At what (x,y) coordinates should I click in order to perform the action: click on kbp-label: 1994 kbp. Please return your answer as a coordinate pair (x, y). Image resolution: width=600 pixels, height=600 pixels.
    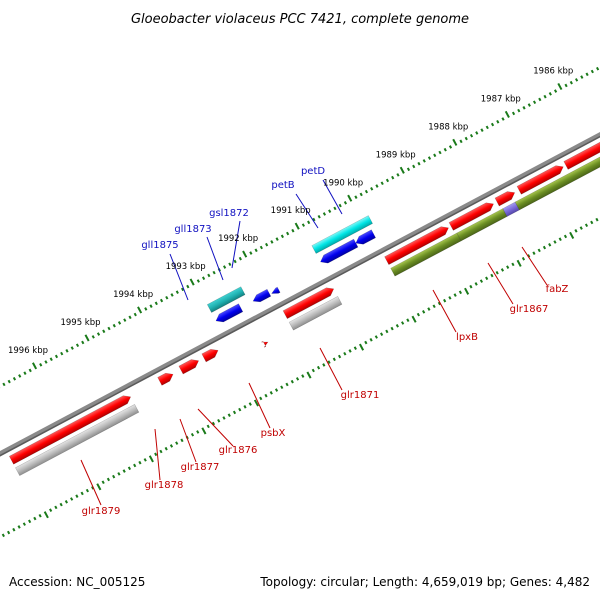
    Looking at the image, I should click on (133, 295).